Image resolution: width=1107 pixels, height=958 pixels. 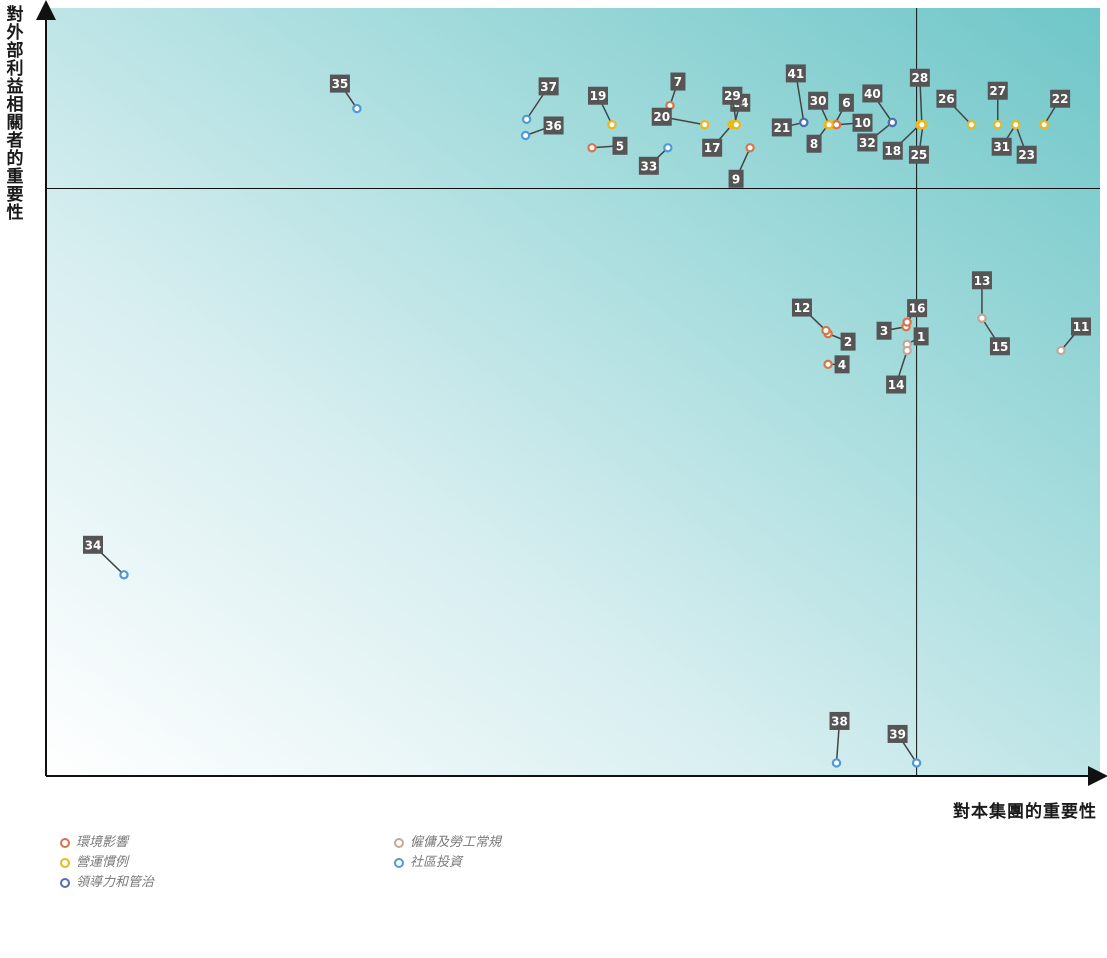 I want to click on y-axis-label: 對外部利益相關者的重要性, so click(x=15, y=114).